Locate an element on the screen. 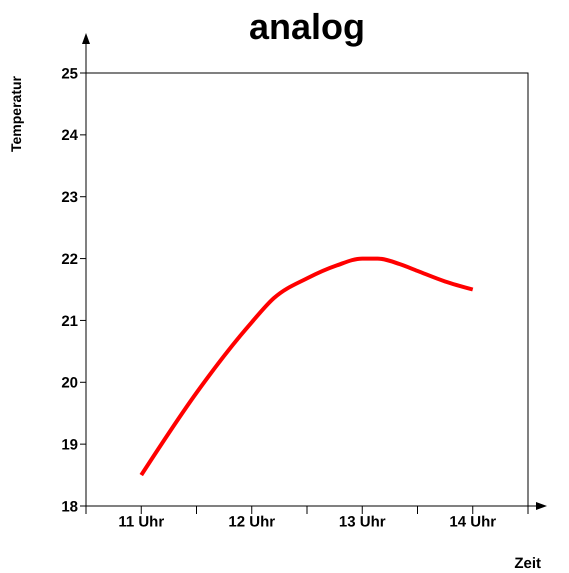 Image resolution: width=569 pixels, height=573 pixels. x-tick-label: 14 Uhr is located at coordinates (472, 522).